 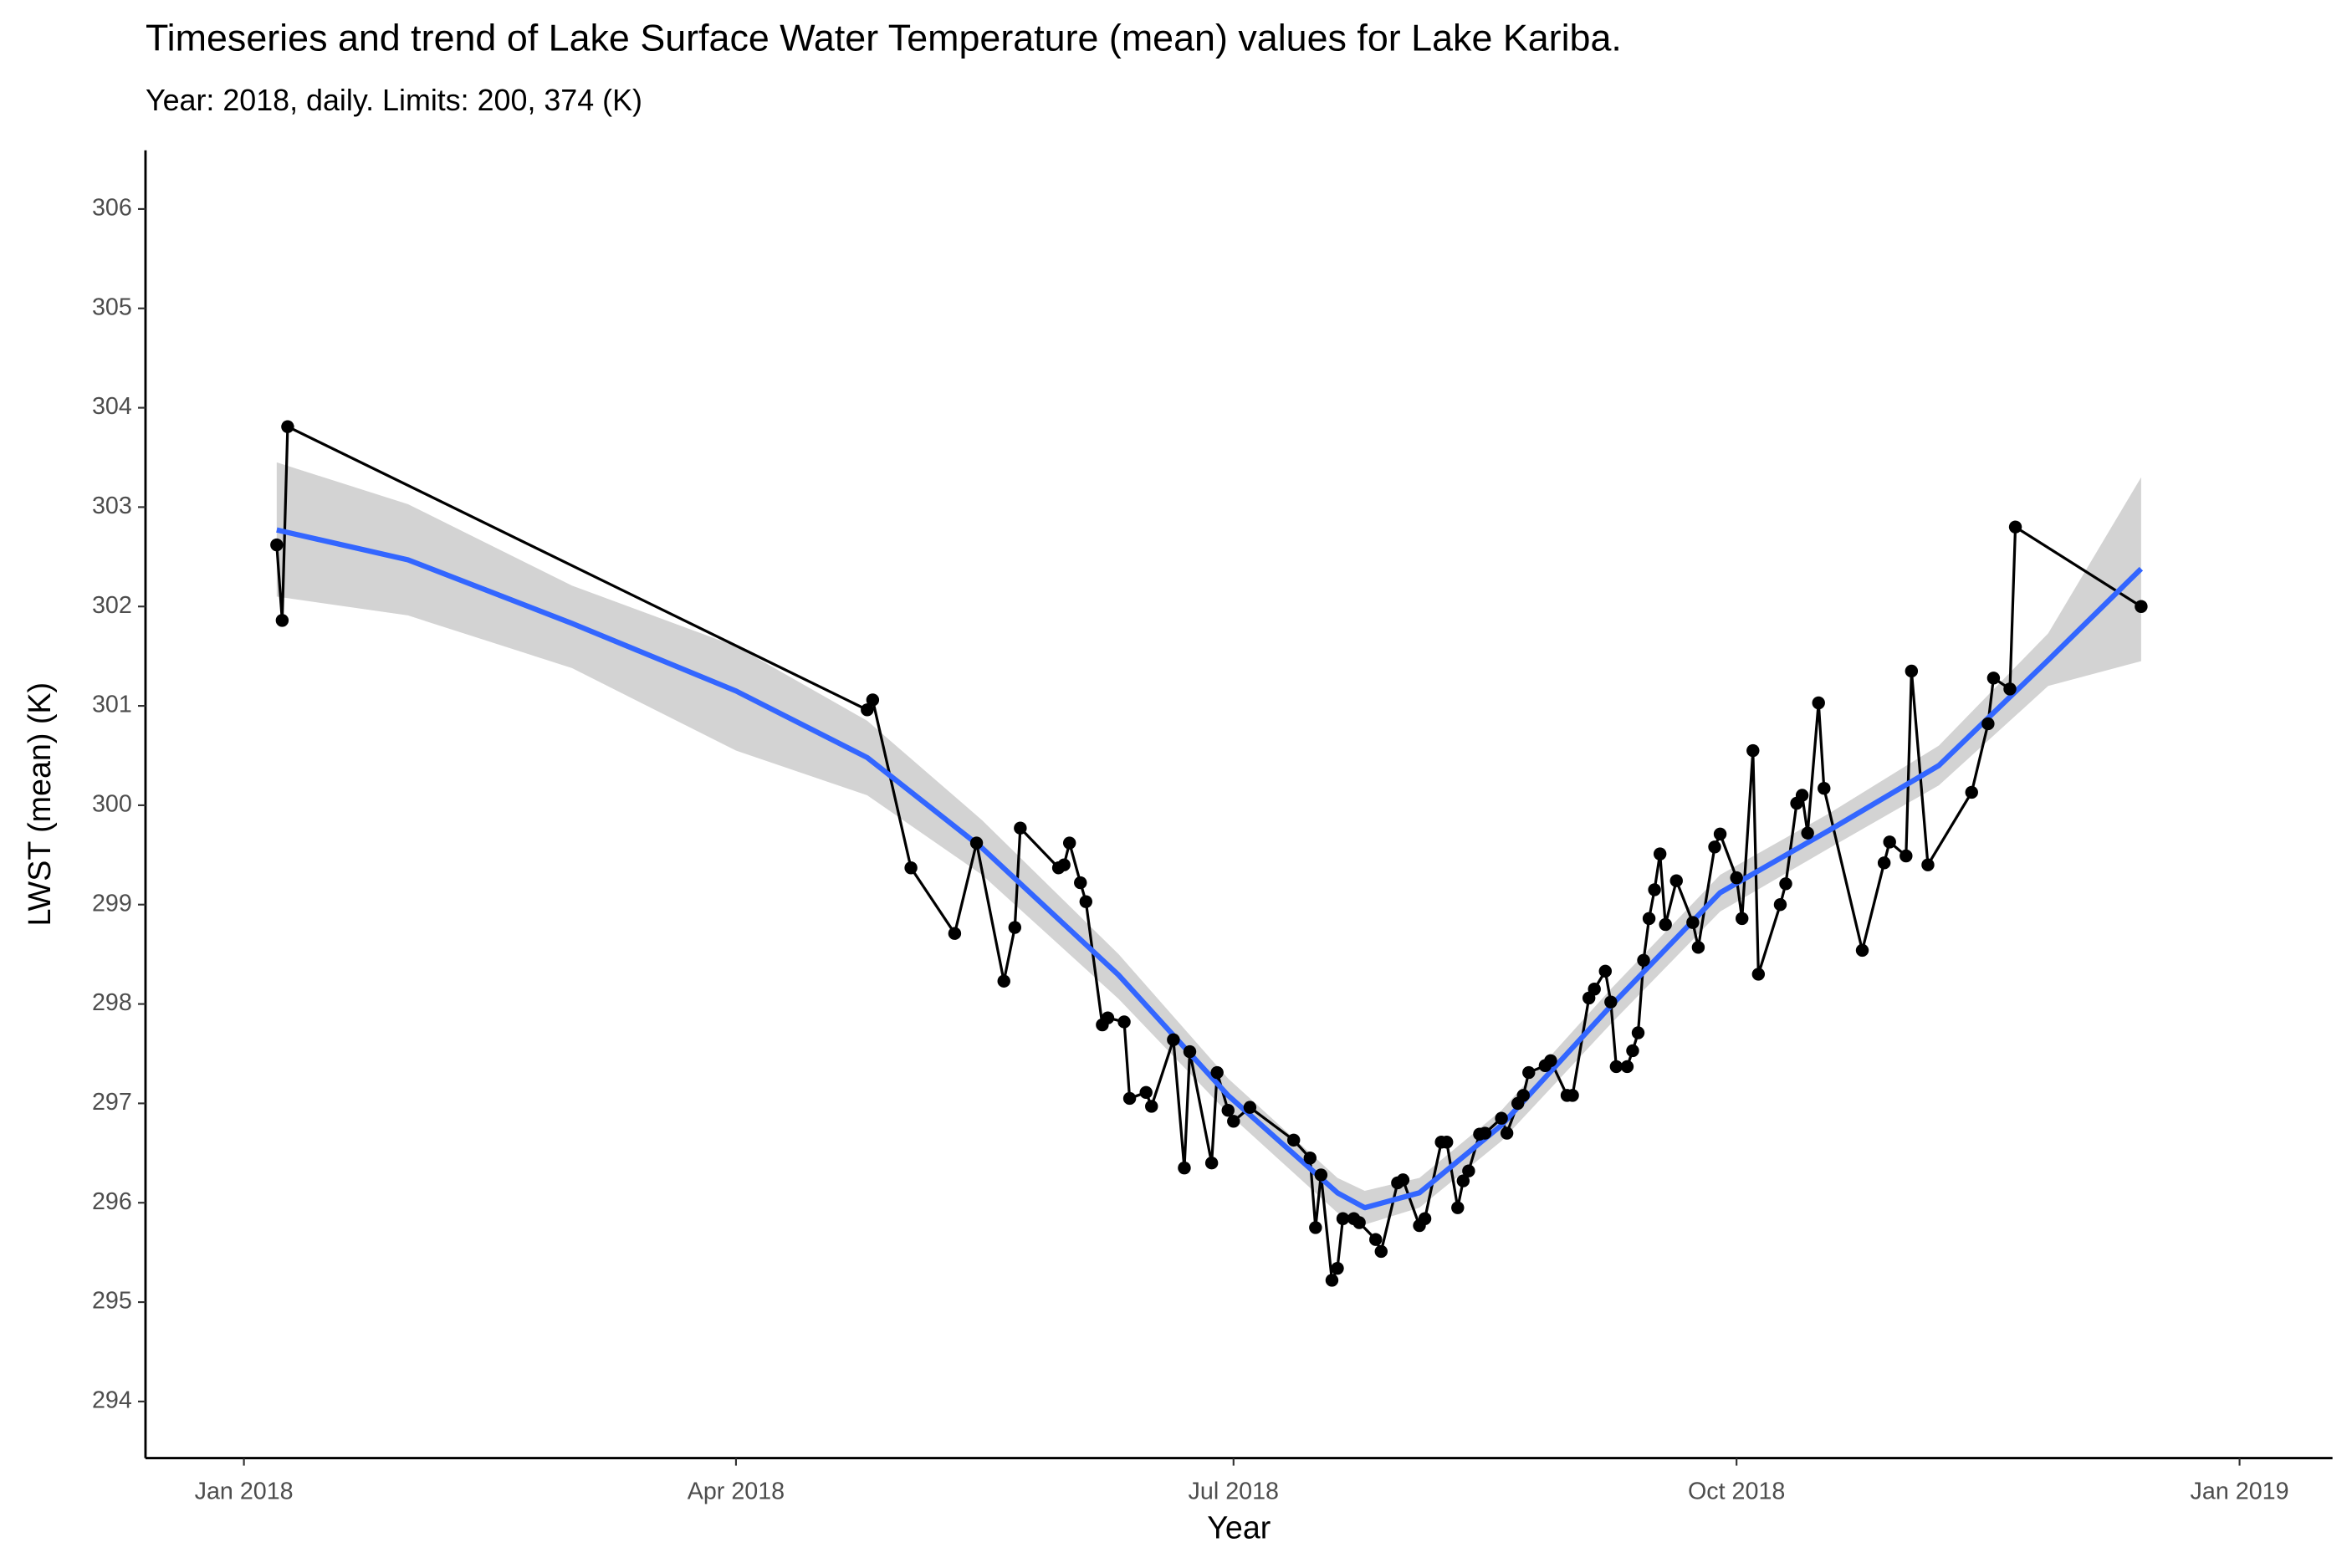 I want to click on x-tick-label: Jan 2018, so click(x=245, y=1491).